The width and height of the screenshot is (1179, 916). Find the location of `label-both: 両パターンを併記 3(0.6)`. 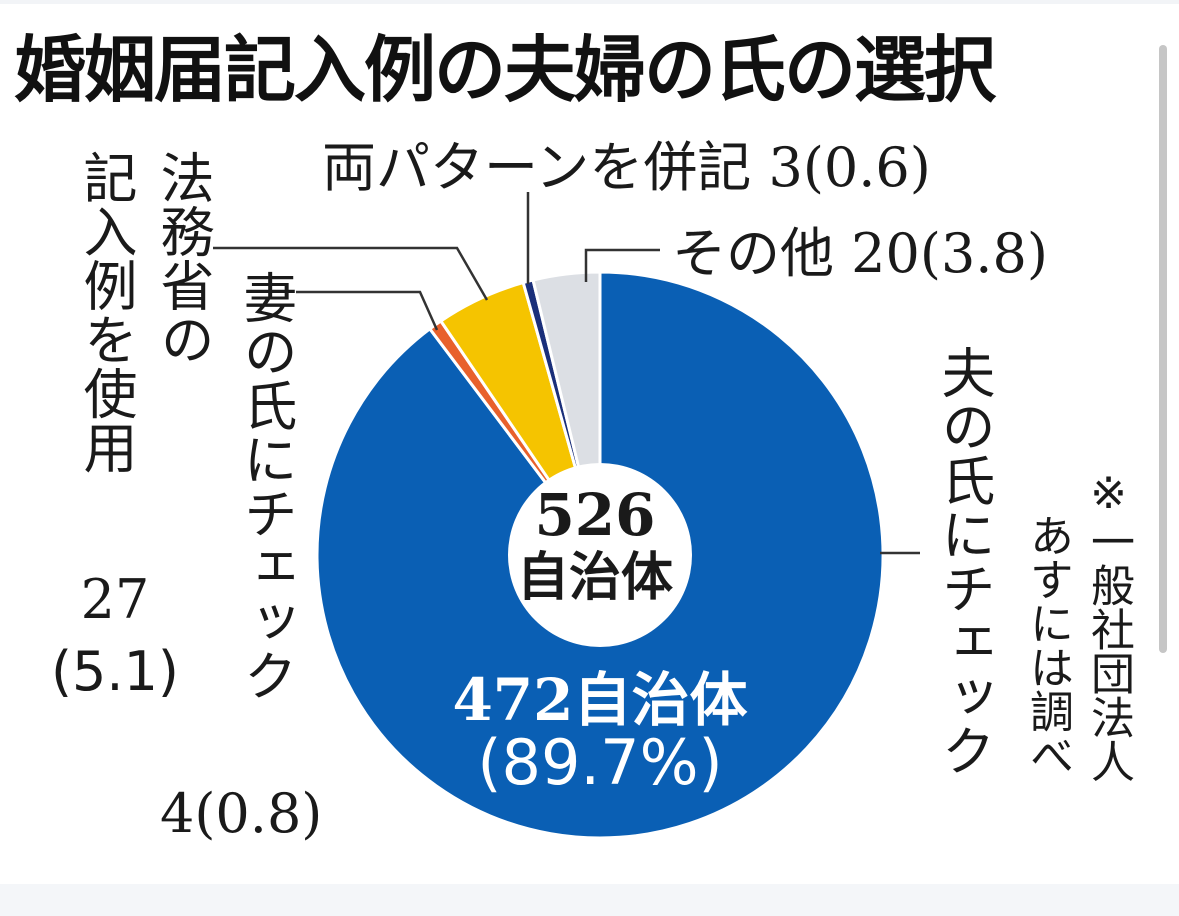

label-both: 両パターンを併記 3(0.6) is located at coordinates (626, 168).